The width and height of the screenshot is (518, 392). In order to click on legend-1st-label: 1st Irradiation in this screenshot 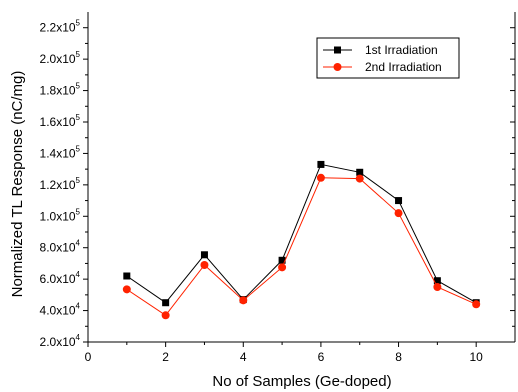, I will do `click(401, 50)`.